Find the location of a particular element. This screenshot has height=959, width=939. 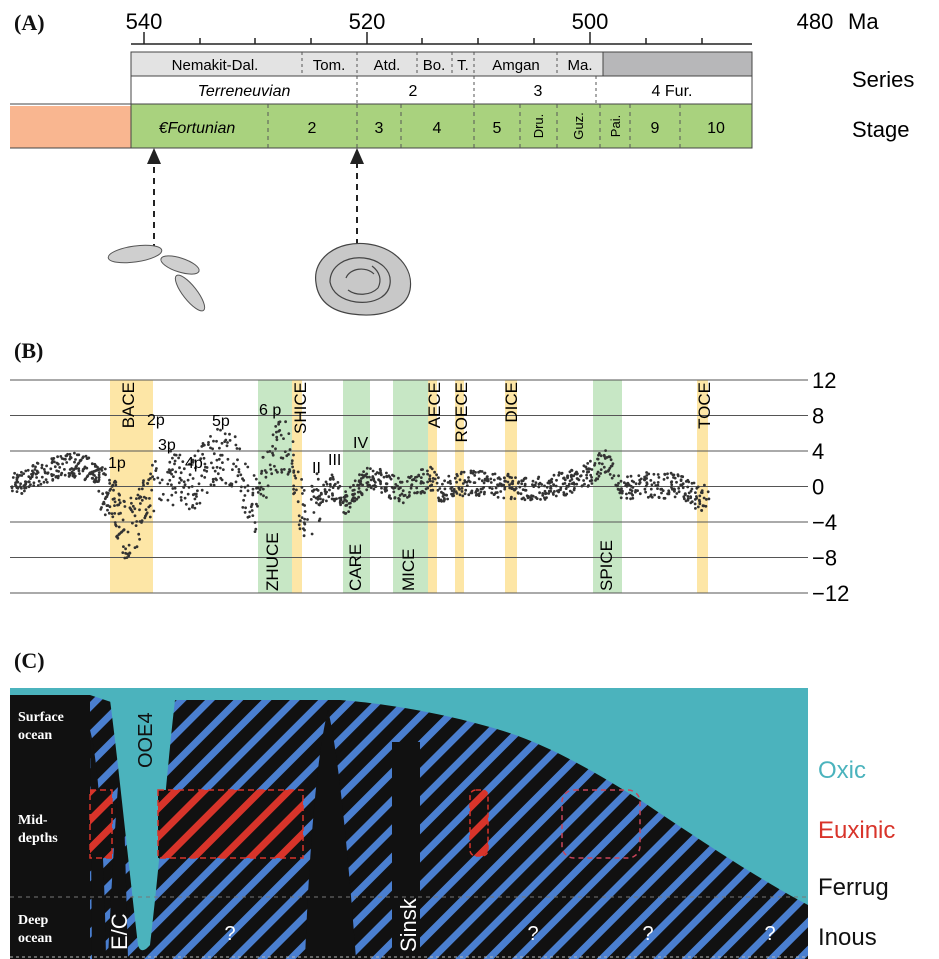

ediacaran-block is located at coordinates (70, 127).